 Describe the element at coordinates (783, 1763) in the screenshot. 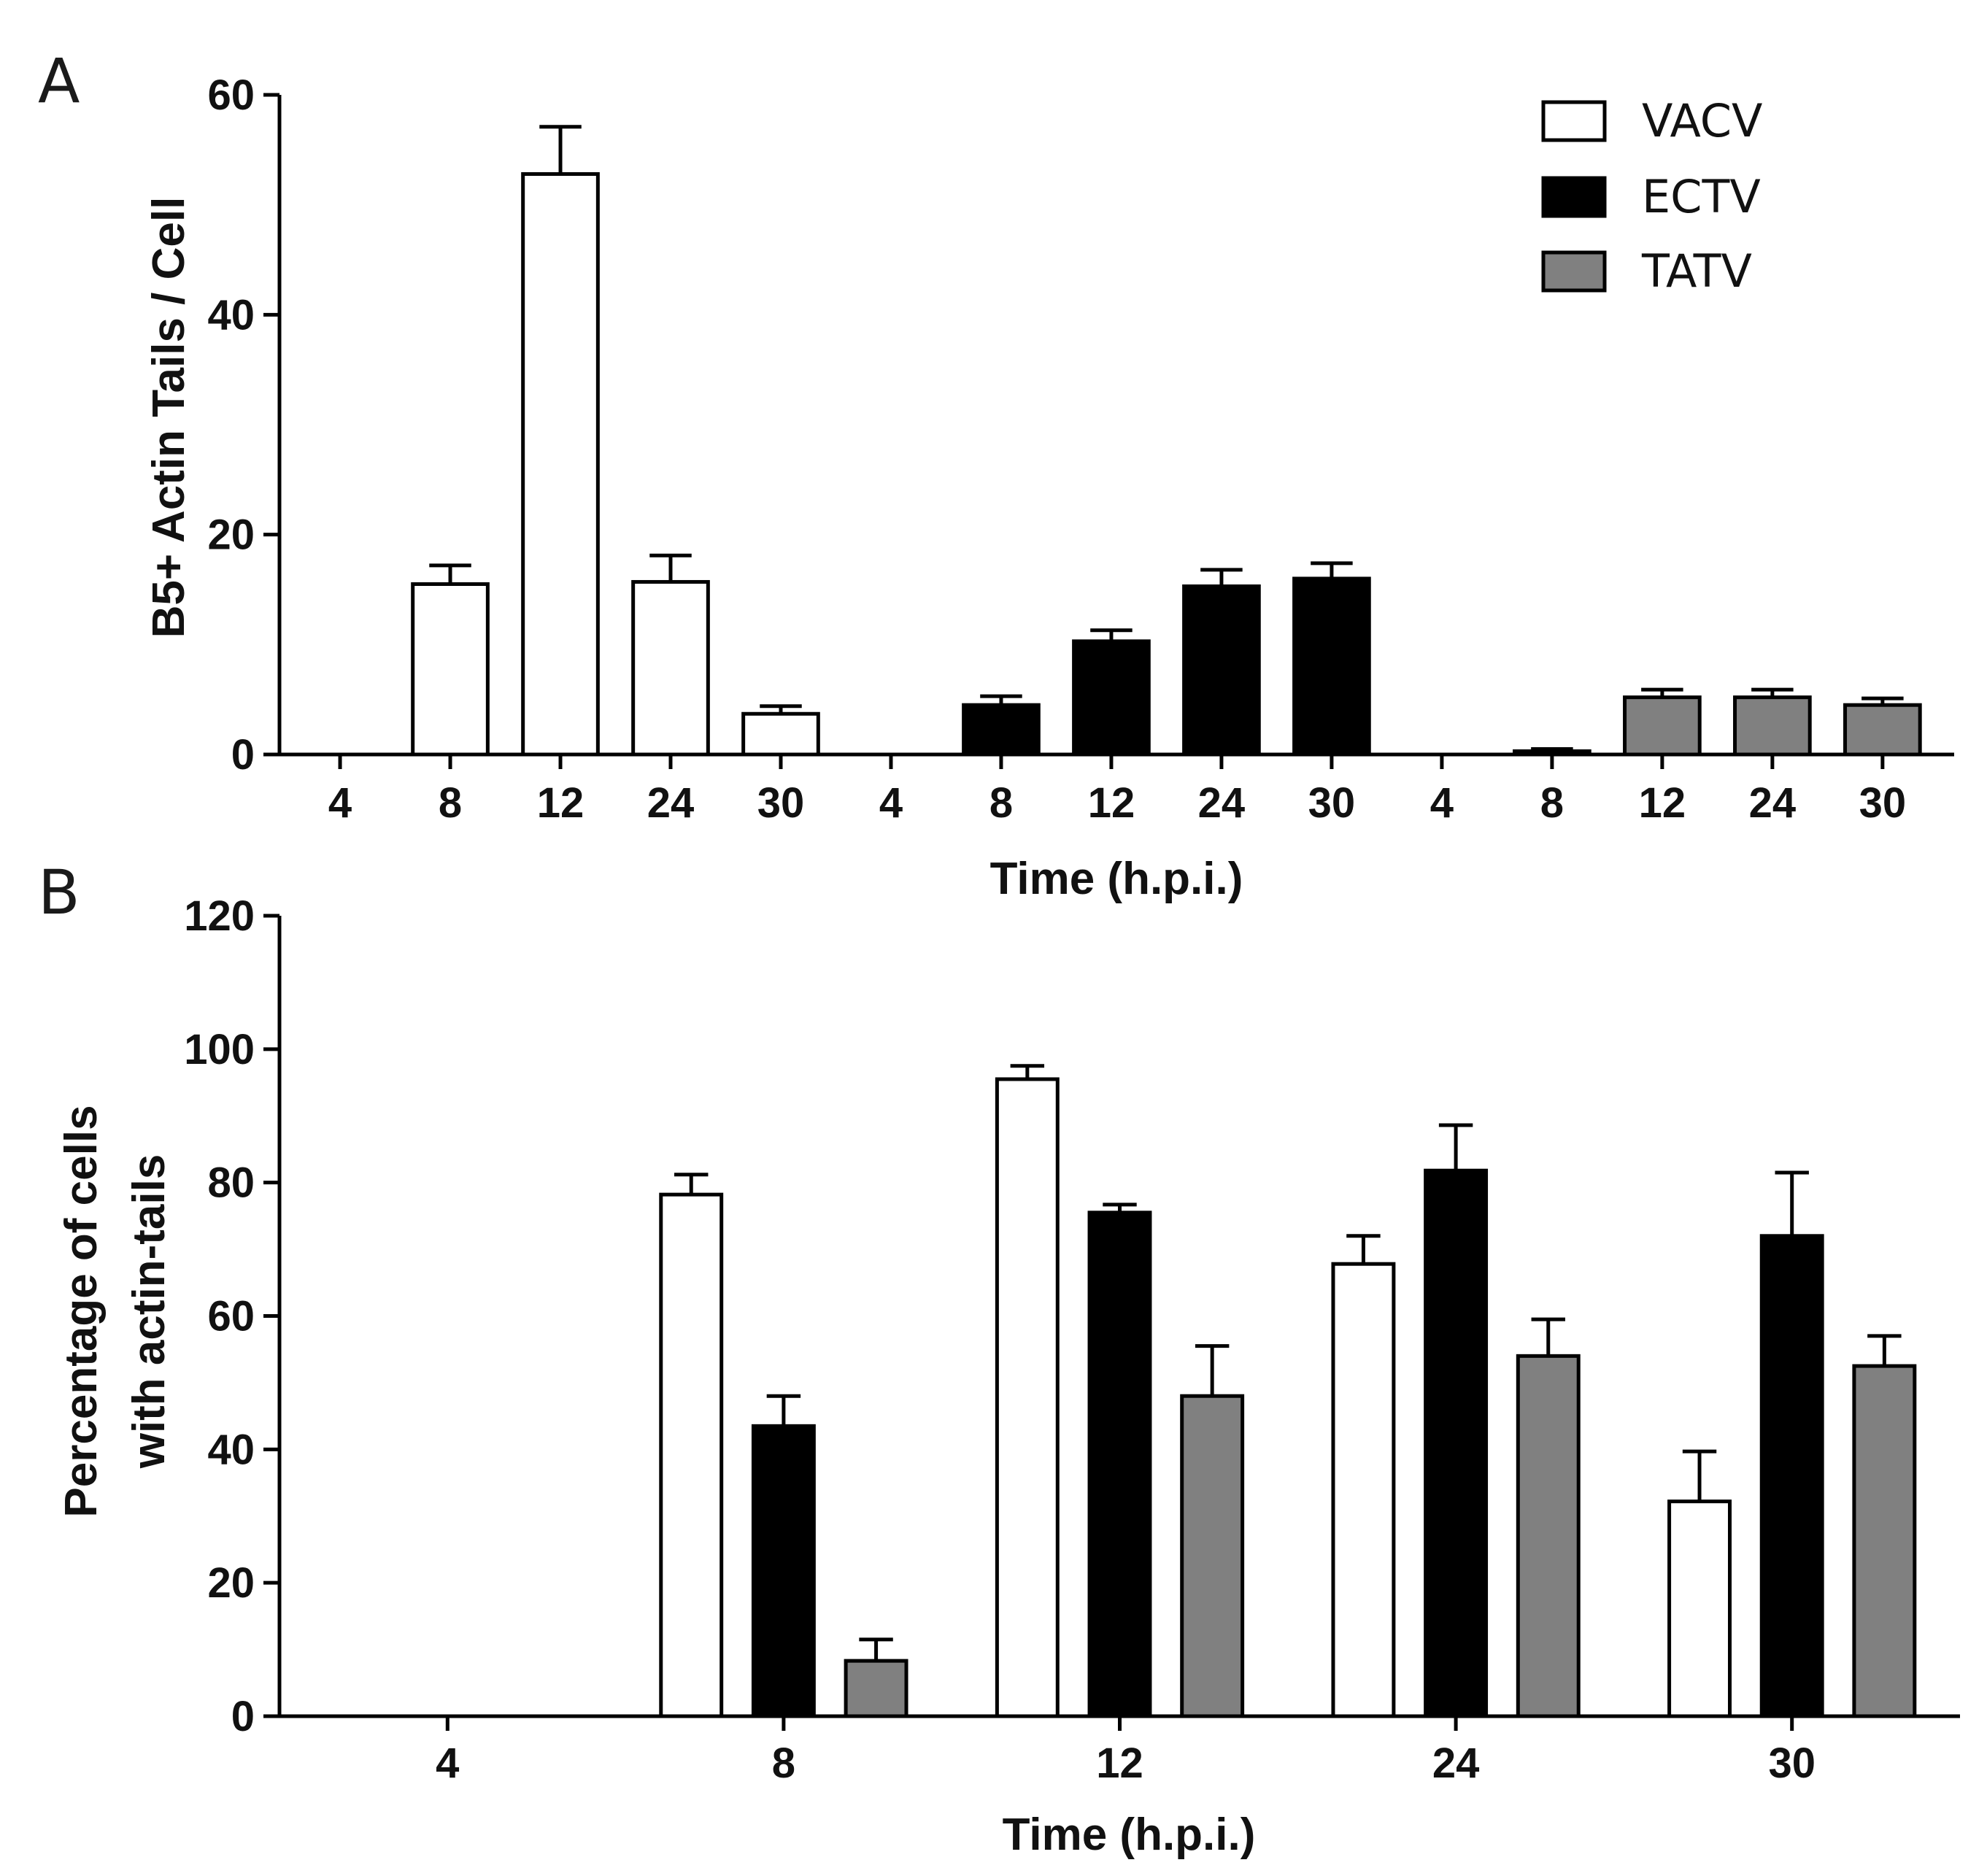

I see `chart-b-x-tick-label: 8` at that location.